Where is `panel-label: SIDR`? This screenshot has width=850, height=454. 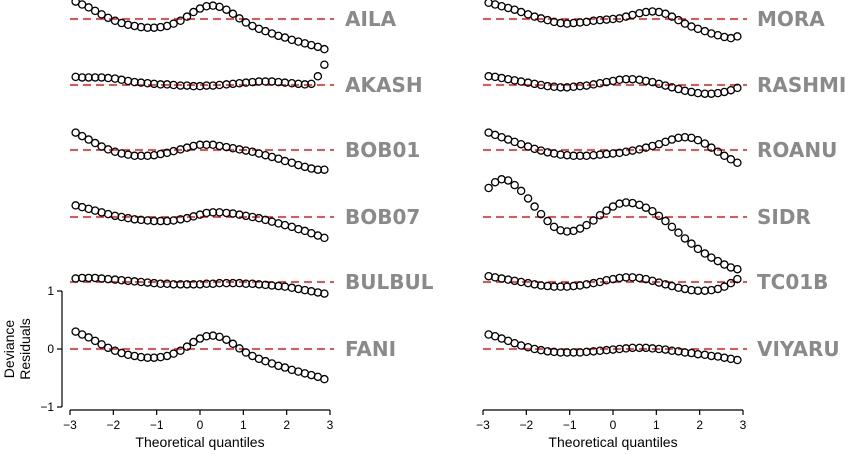 panel-label: SIDR is located at coordinates (784, 217).